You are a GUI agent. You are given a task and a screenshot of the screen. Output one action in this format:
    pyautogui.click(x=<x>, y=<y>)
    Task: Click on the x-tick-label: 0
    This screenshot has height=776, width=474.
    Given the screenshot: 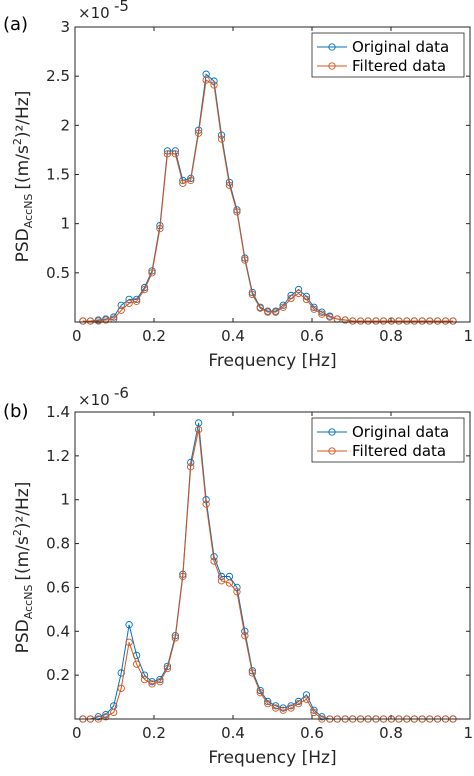 What is the action you would take?
    pyautogui.click(x=77, y=336)
    